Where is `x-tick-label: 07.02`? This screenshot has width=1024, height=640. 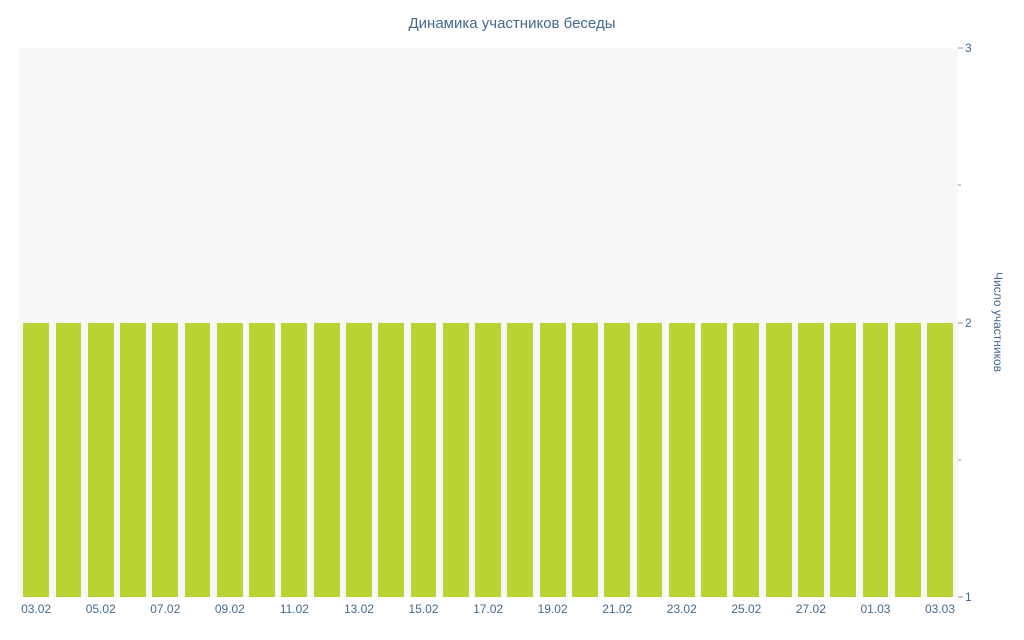
x-tick-label: 07.02 is located at coordinates (165, 609).